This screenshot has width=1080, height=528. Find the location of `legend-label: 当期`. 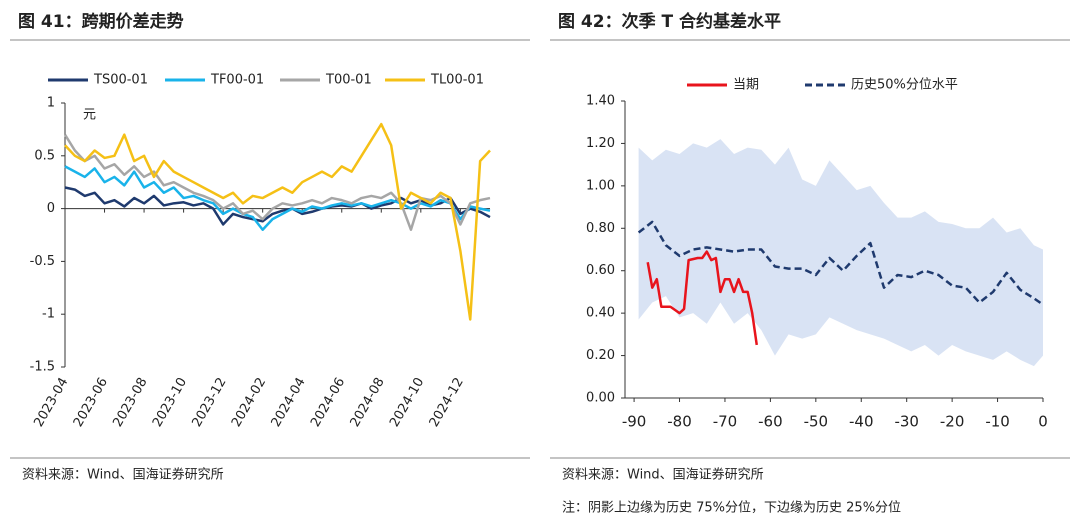

legend-label: 当期 is located at coordinates (746, 85).